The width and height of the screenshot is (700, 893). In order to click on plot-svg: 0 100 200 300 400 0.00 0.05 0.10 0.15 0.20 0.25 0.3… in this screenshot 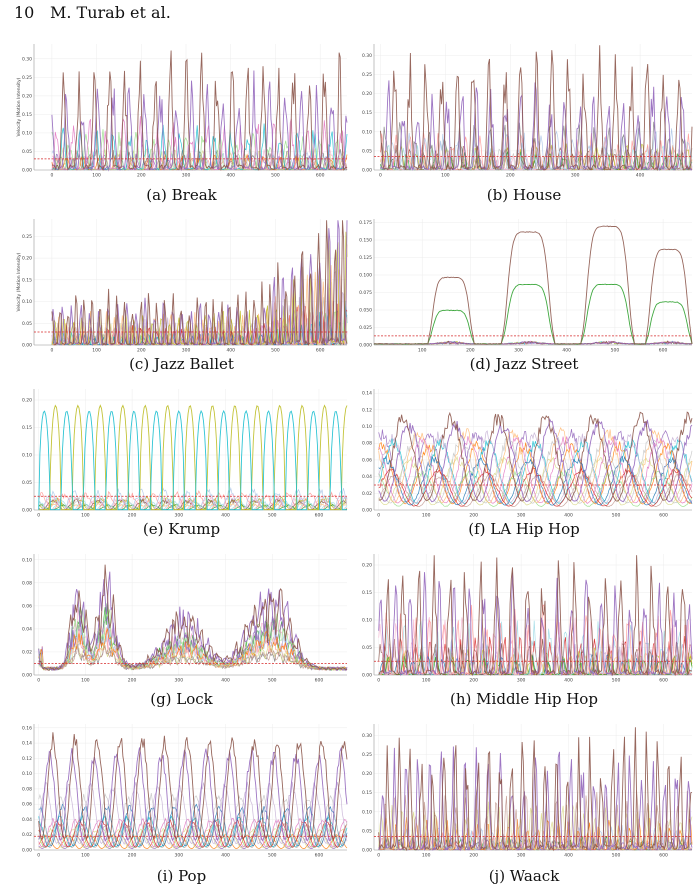, I will do `click(527, 111)`.